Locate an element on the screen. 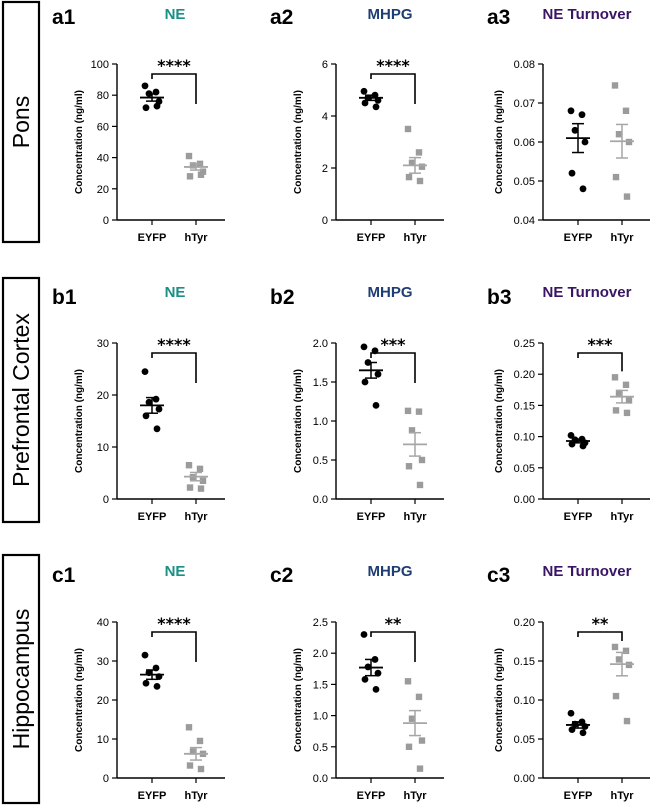  y-tick-label: 100 is located at coordinates (100, 65).